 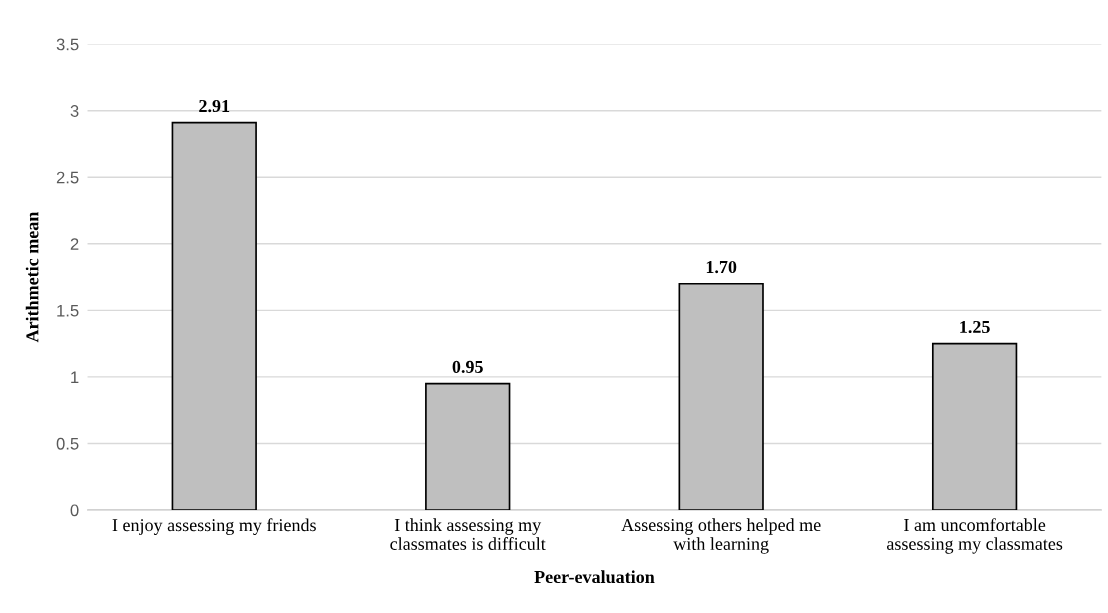 What do you see at coordinates (974, 536) in the screenshot?
I see `x-tick-label: I am uncomfortable assessing my classmates` at bounding box center [974, 536].